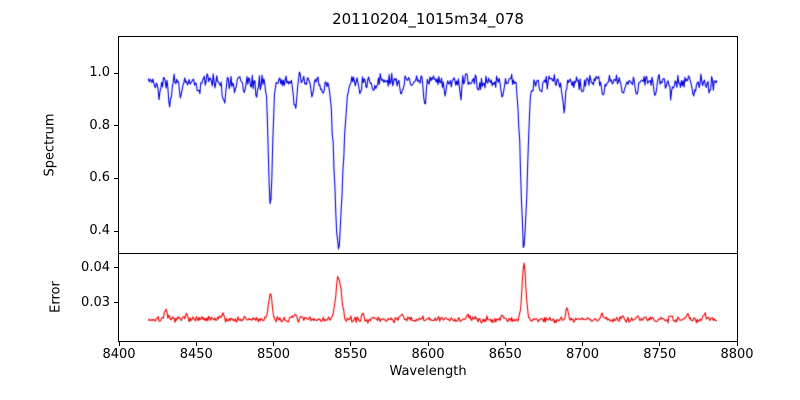  Describe the element at coordinates (273, 354) in the screenshot. I see `x-tick-label: 8500` at that location.